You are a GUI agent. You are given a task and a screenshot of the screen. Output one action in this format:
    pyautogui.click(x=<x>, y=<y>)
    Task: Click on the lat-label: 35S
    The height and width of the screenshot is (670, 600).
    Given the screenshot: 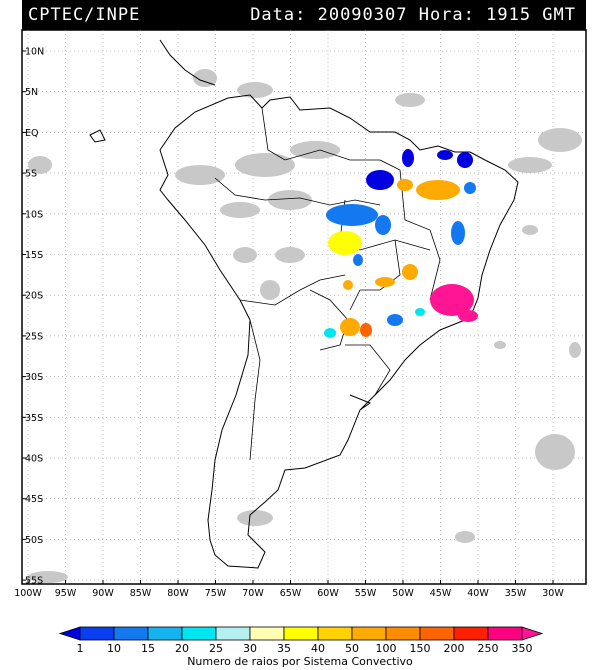 What is the action you would take?
    pyautogui.click(x=34, y=418)
    